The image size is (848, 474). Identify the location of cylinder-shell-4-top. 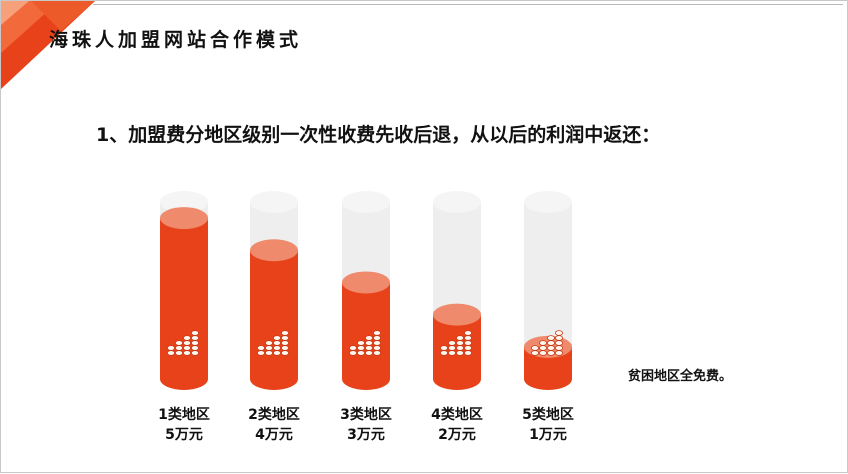
(457, 202).